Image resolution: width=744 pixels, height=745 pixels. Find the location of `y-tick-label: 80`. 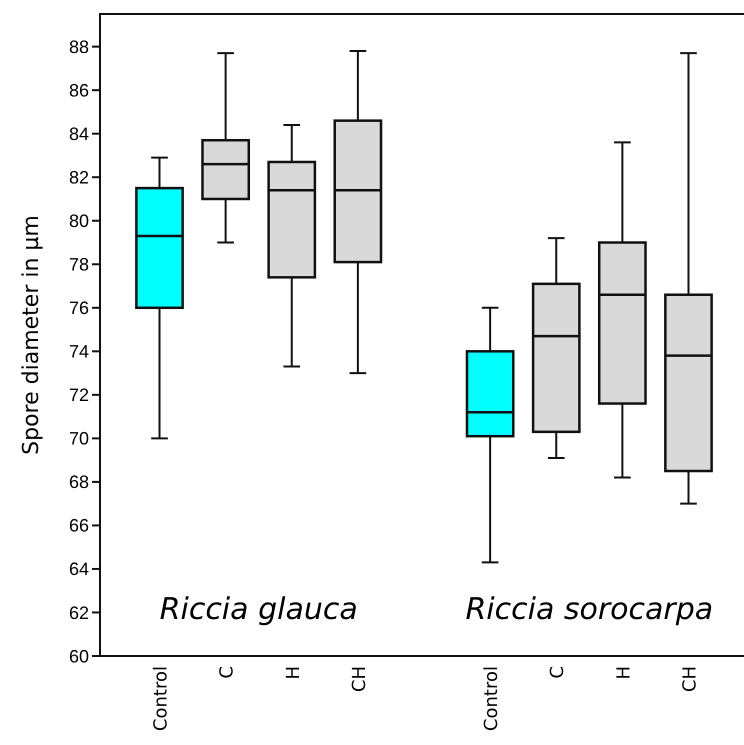

y-tick-label: 80 is located at coordinates (78, 221).